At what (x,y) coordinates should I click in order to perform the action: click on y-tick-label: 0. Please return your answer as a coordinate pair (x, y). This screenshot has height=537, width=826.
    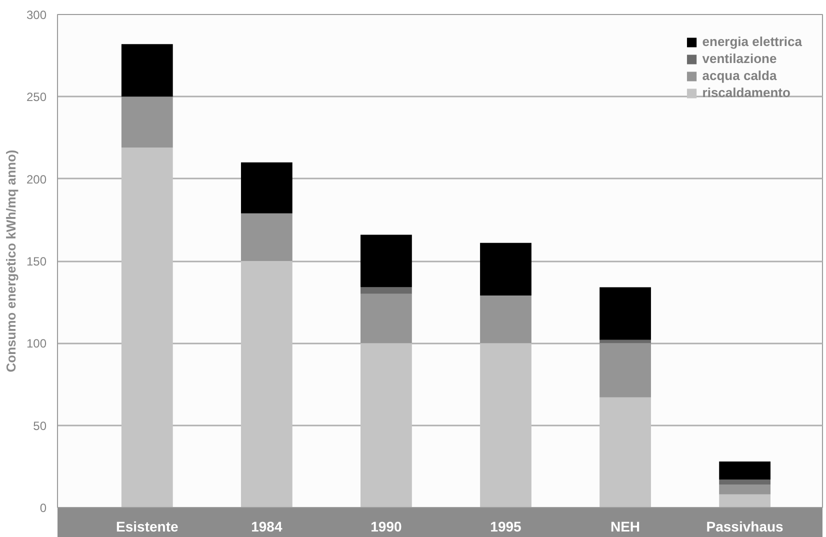
    Looking at the image, I should click on (43, 508).